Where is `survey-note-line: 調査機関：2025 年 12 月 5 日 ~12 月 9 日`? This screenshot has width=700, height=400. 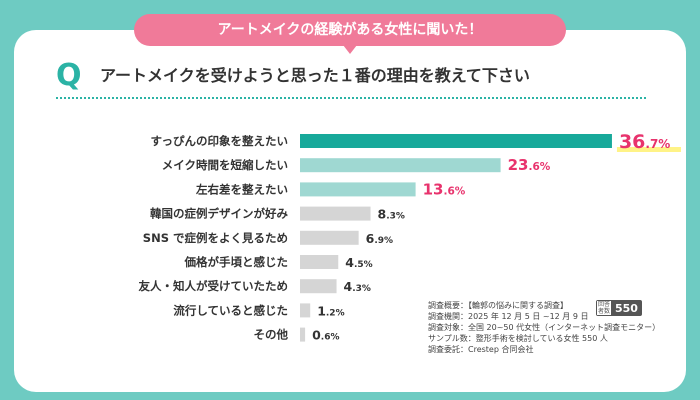 survey-note-line: 調査機関：2025 年 12 月 5 日 ~12 月 9 日 is located at coordinates (508, 316).